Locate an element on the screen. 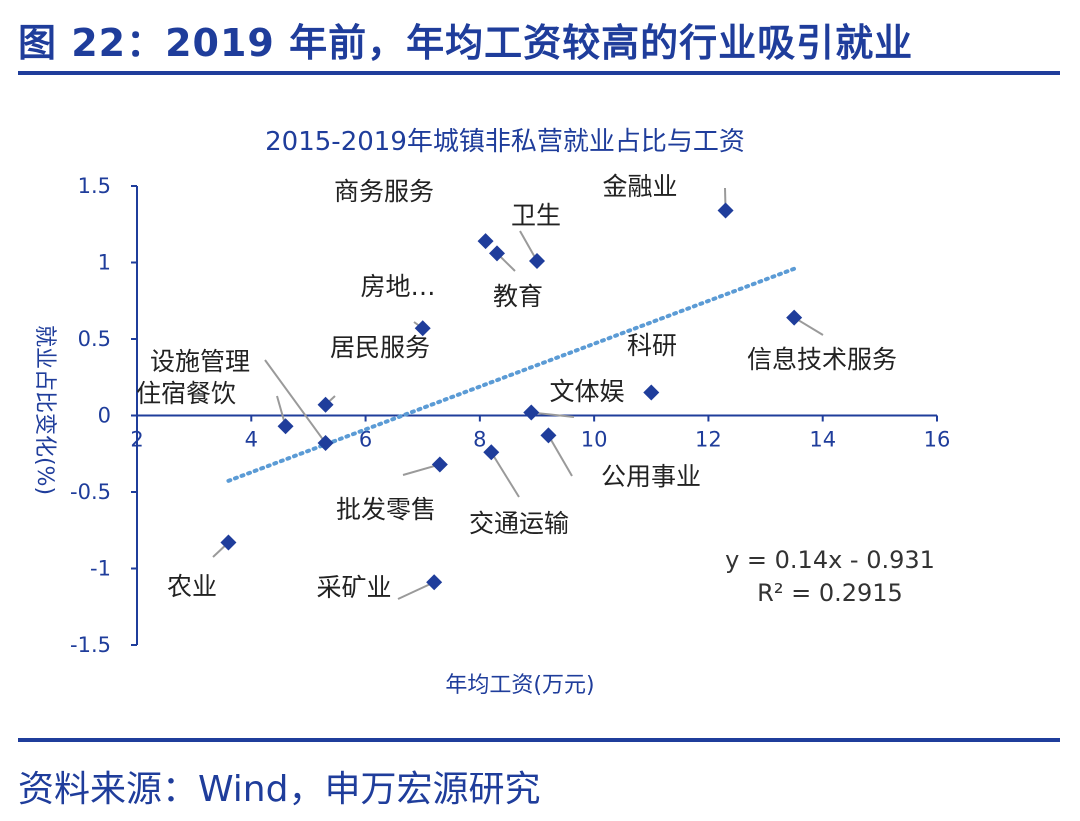 The image size is (1080, 821). x-tick-label: 14 is located at coordinates (822, 440).